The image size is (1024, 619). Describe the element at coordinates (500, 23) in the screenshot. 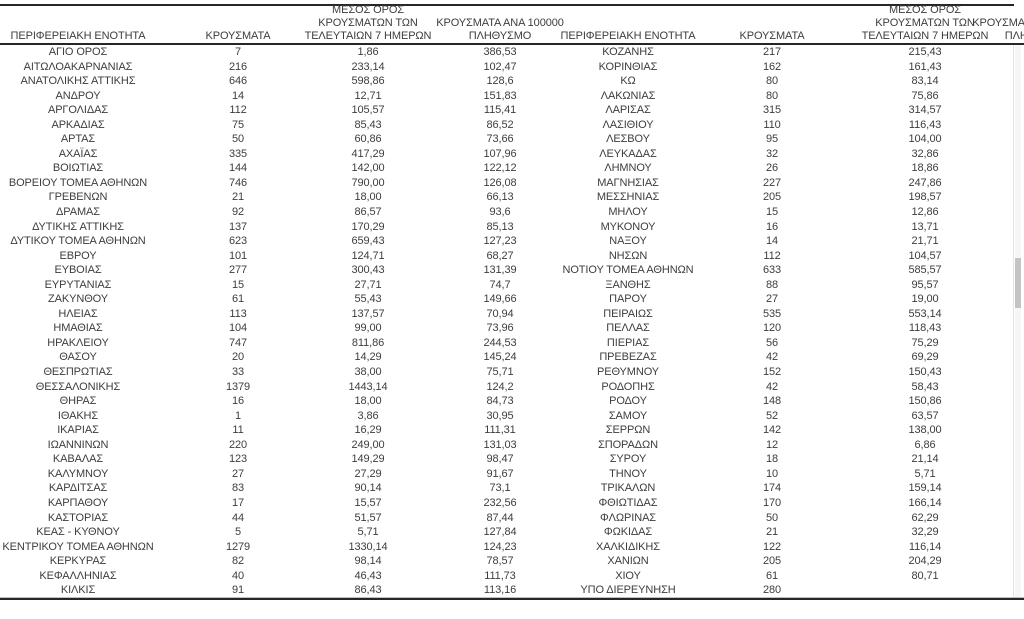

I see `column-header-per100k-left: ΚΡΟΥΣΜΑΤΑ ΑΝΑ 100000 ΠΛΗΘΥΣΜΟ` at that location.